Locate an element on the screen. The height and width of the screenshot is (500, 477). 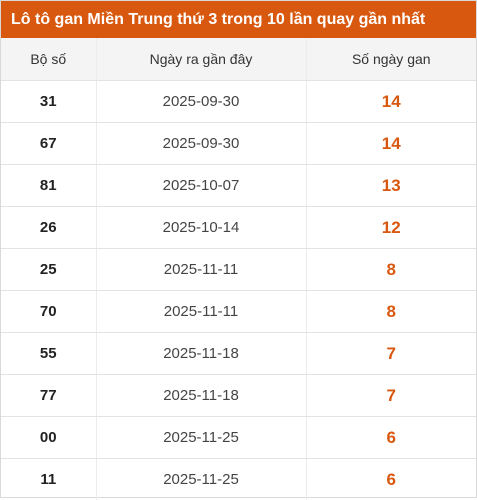
table-row: 25 2025-11-11 8 is located at coordinates (238, 270).